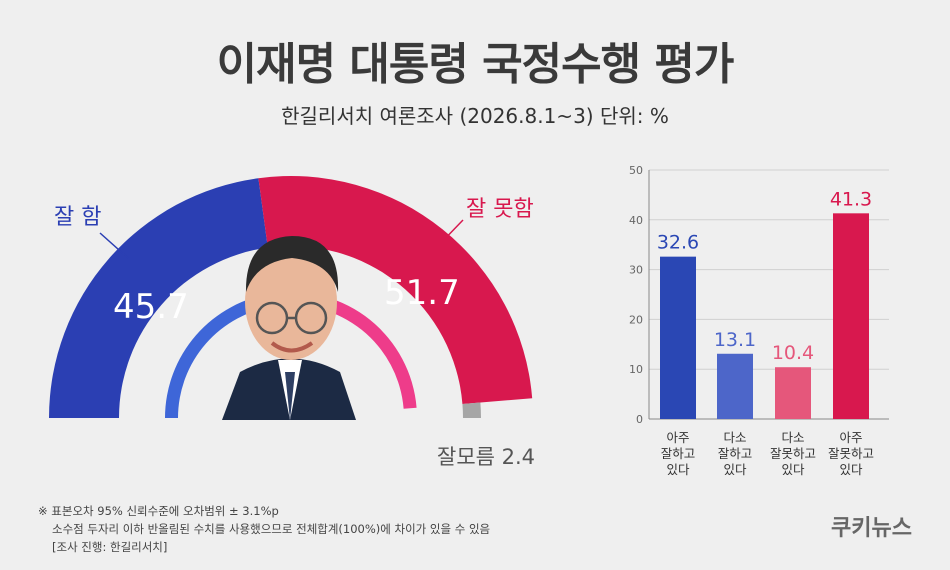  I want to click on unknown-label: 잘모름 2.4, so click(486, 457).